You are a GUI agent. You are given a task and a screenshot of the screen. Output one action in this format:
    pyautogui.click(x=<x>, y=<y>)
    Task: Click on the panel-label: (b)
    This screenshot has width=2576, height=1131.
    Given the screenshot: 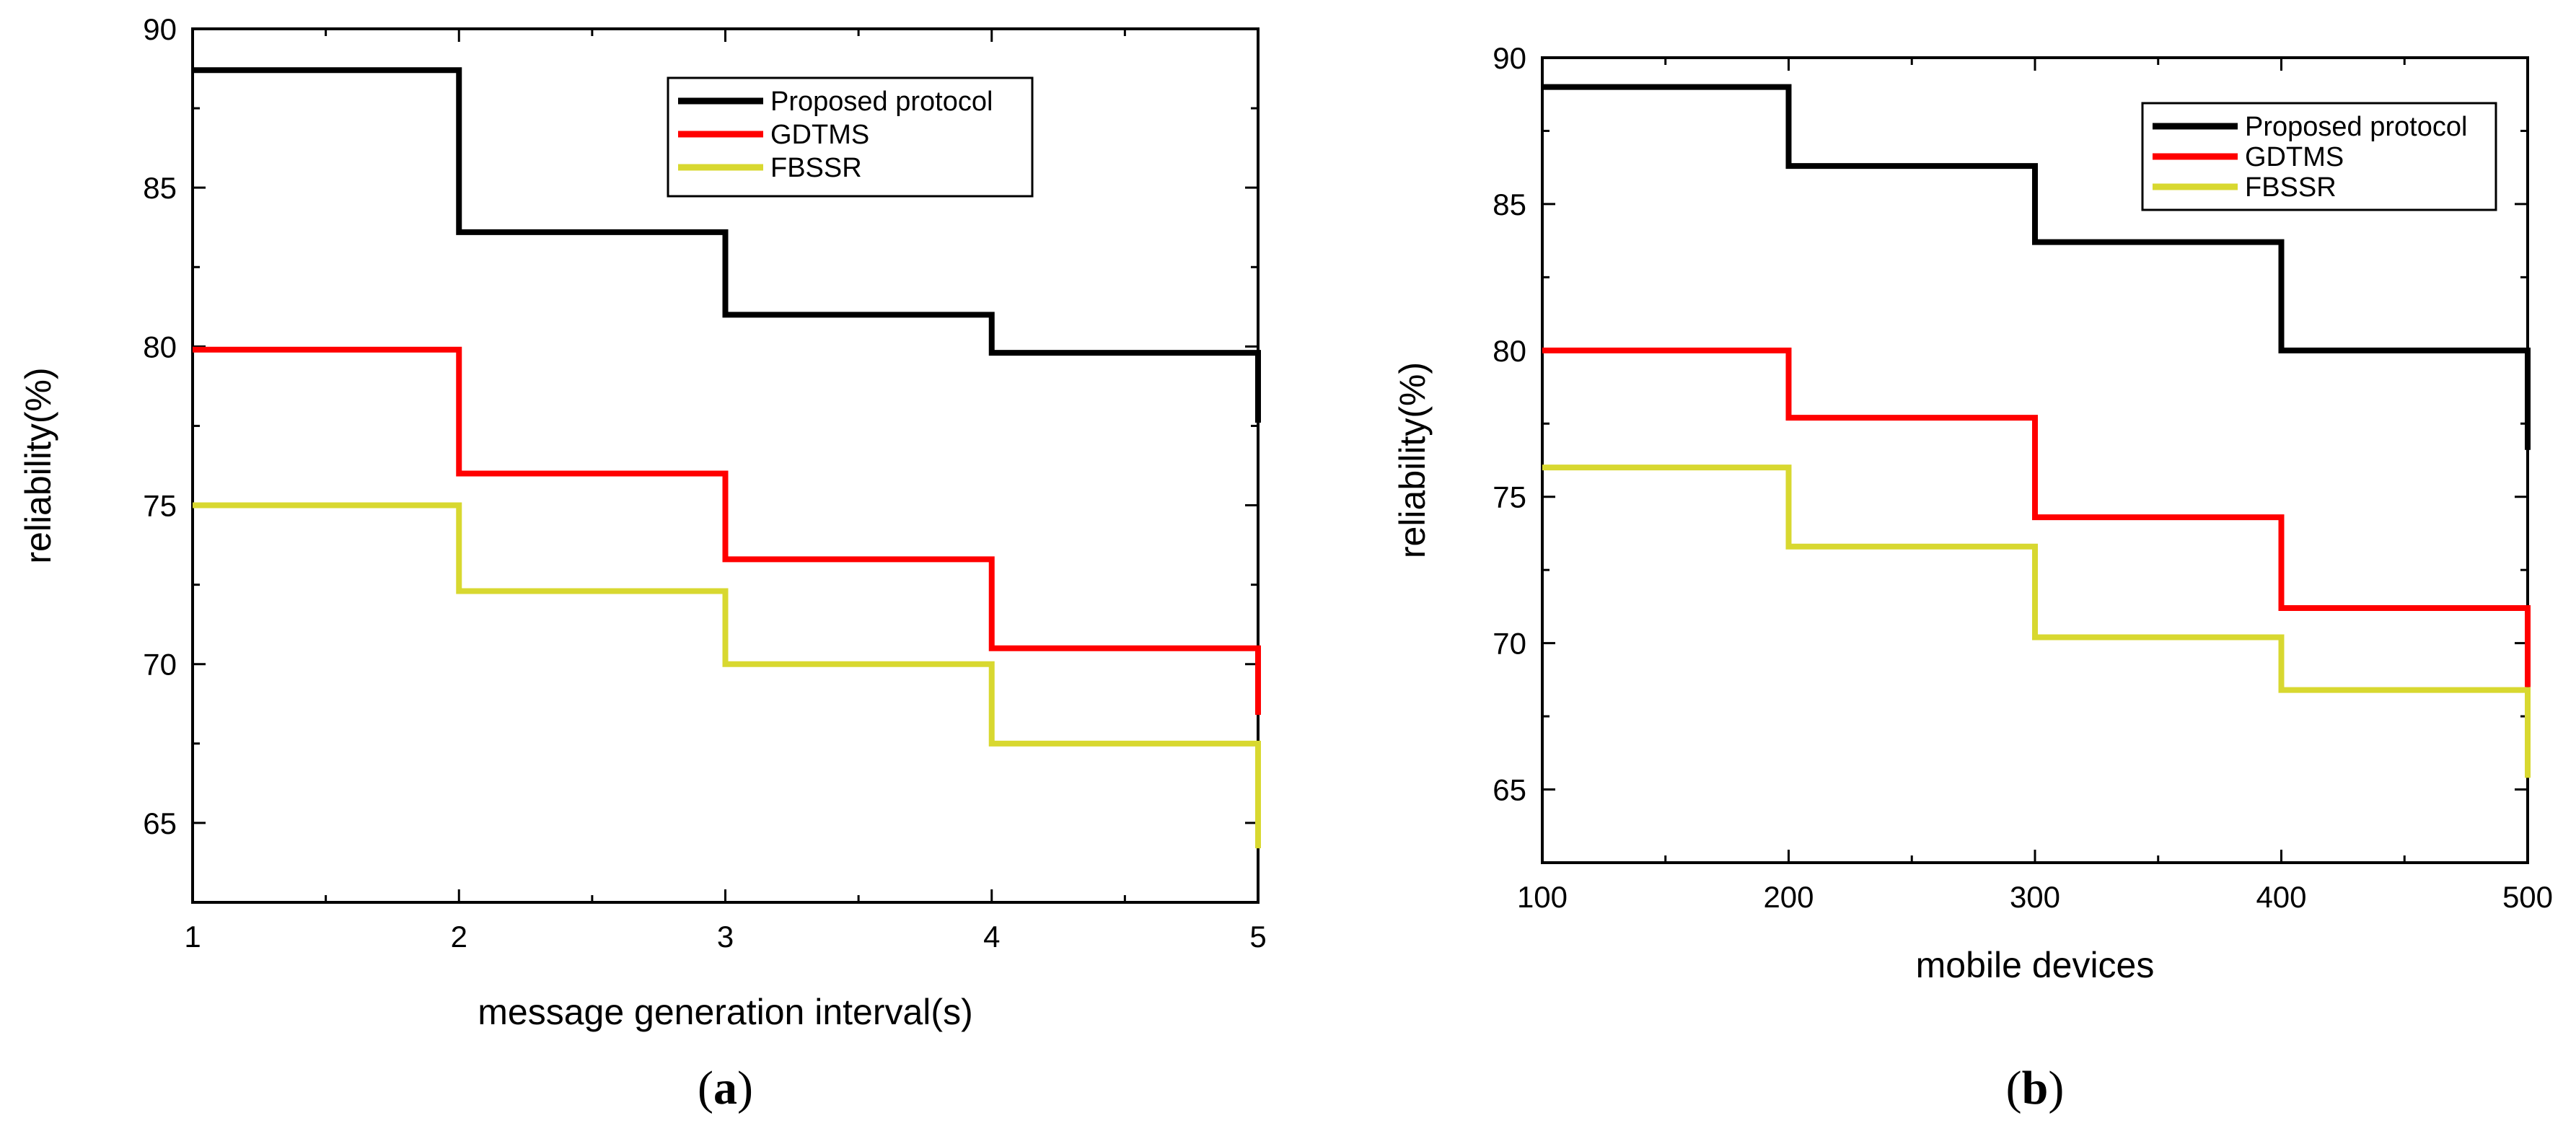 What is the action you would take?
    pyautogui.click(x=2035, y=1088)
    